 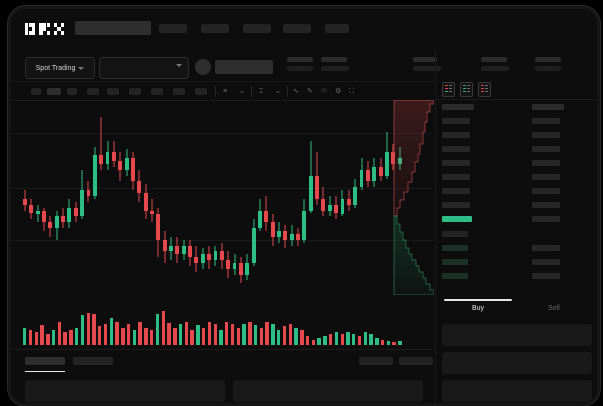 I want to click on indicator-dropdown-icon: ⌄, so click(x=242, y=91).